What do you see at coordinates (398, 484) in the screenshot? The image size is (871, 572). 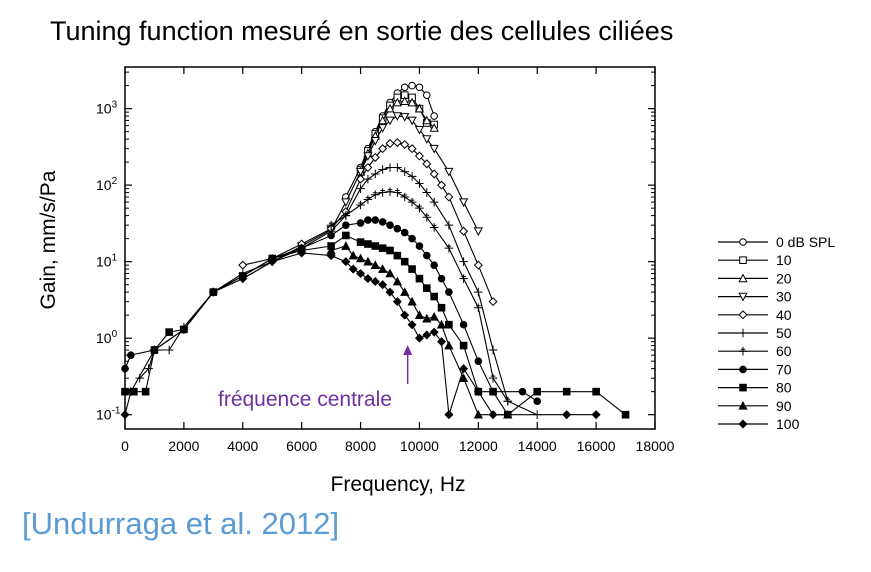 I see `x-axis-label: Frequency, Hz` at bounding box center [398, 484].